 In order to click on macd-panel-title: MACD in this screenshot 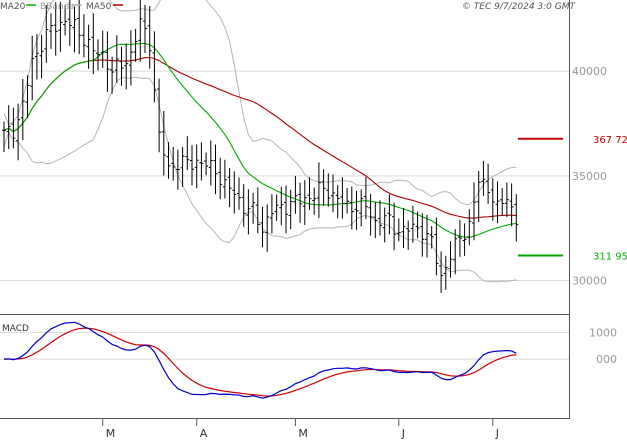, I will do `click(15, 329)`.